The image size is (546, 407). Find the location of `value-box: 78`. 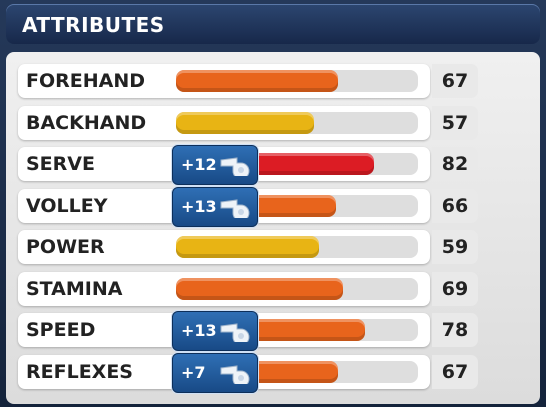

value-box: 78 is located at coordinates (455, 330).